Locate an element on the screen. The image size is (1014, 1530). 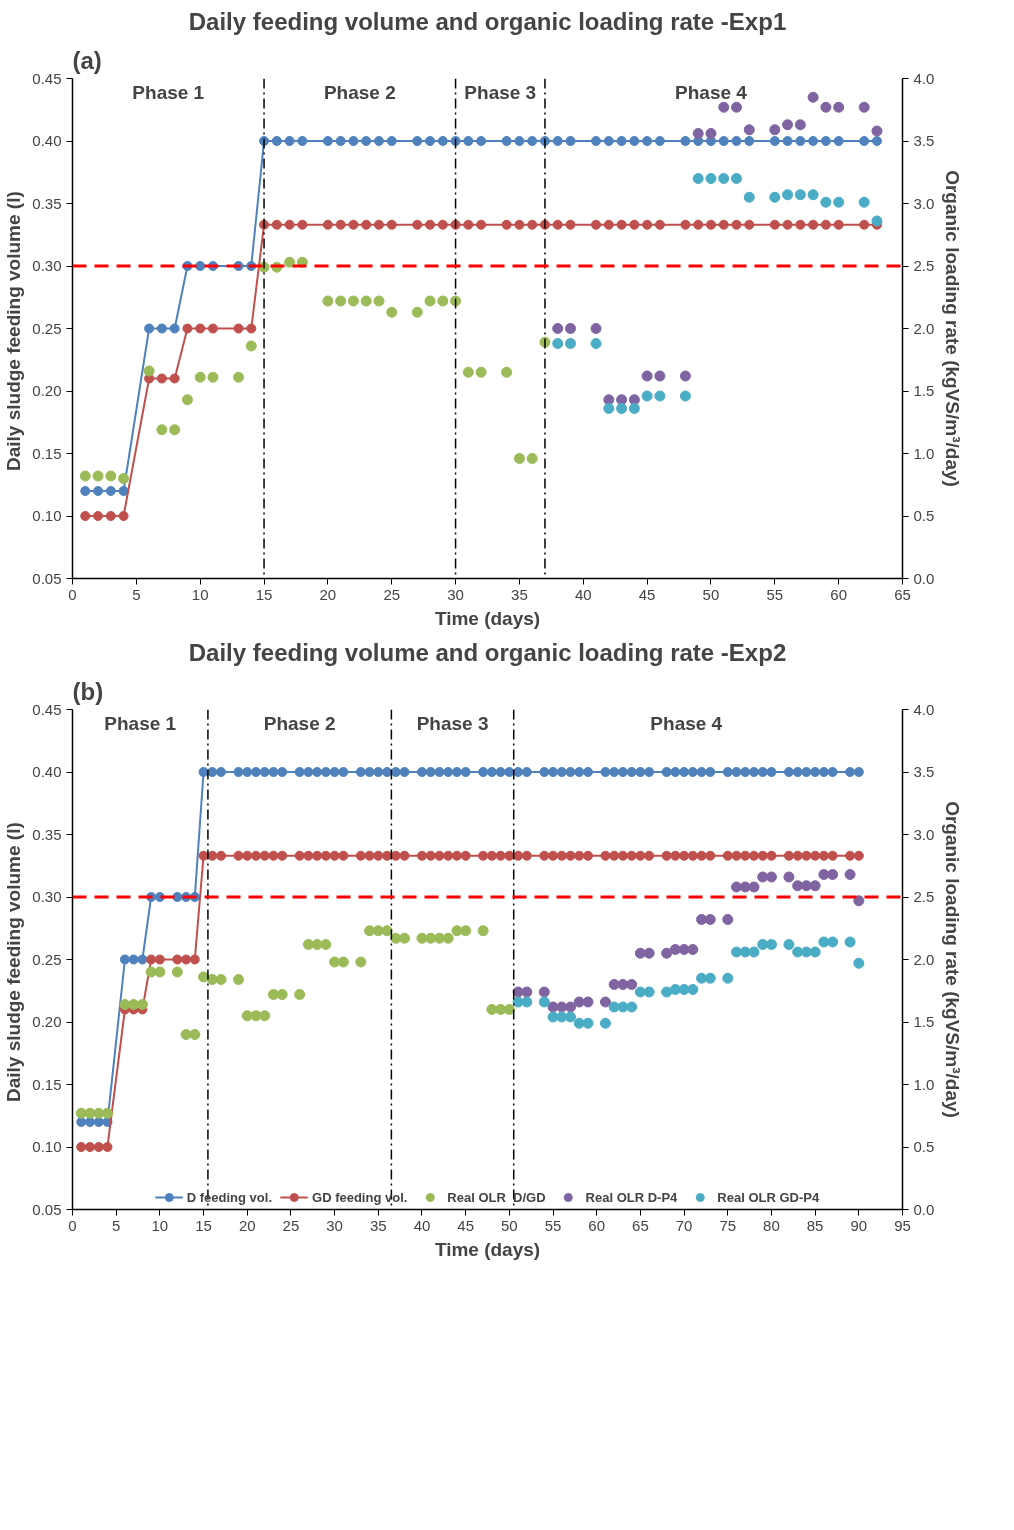
chart-title: Daily feeding volume and organic loading rate -Exp1 is located at coordinates (487, 21).